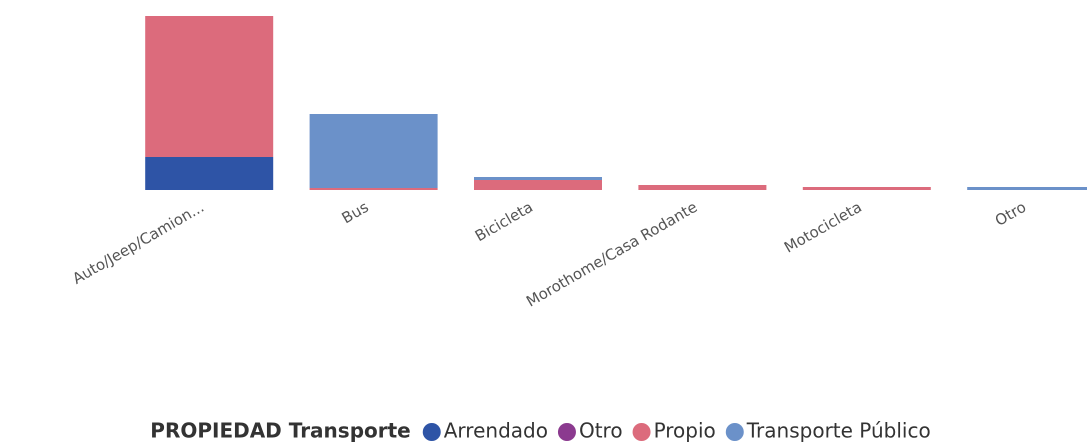 The height and width of the screenshot is (446, 1087). What do you see at coordinates (611, 254) in the screenshot?
I see `x-tick-label: Morothome/Casa Rodante` at bounding box center [611, 254].